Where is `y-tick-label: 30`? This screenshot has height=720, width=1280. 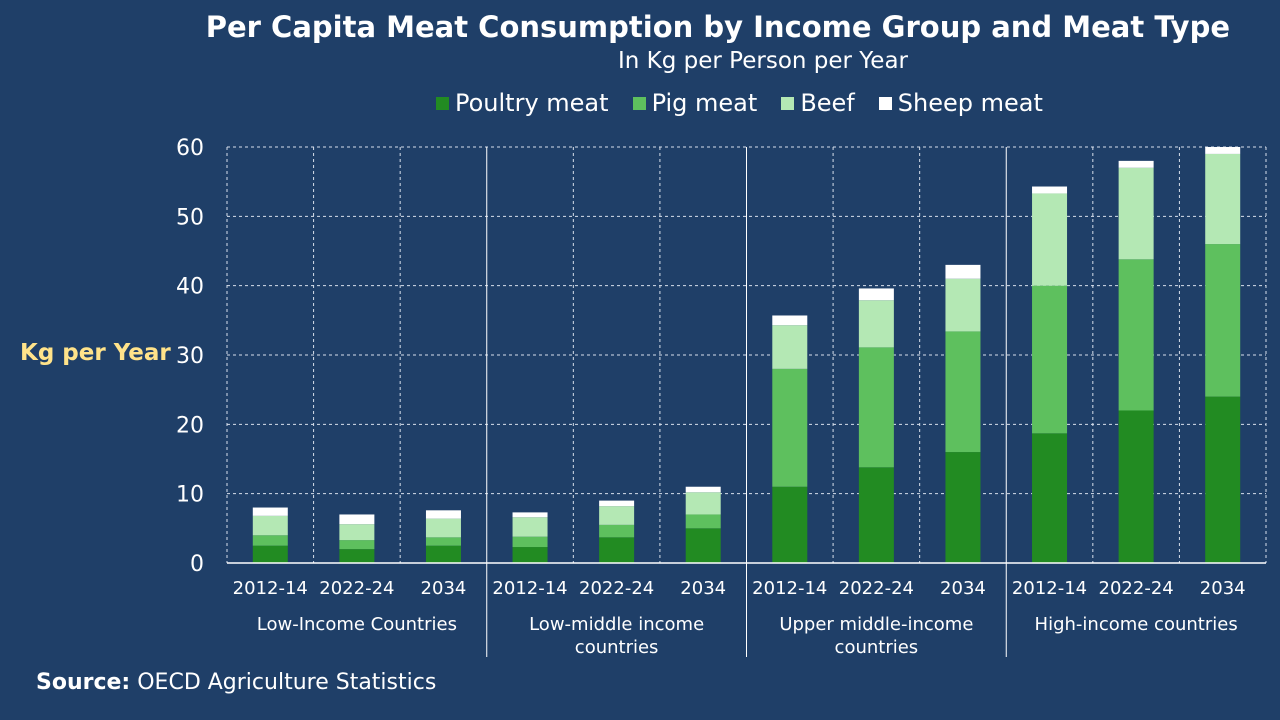 y-tick-label: 30 is located at coordinates (190, 356).